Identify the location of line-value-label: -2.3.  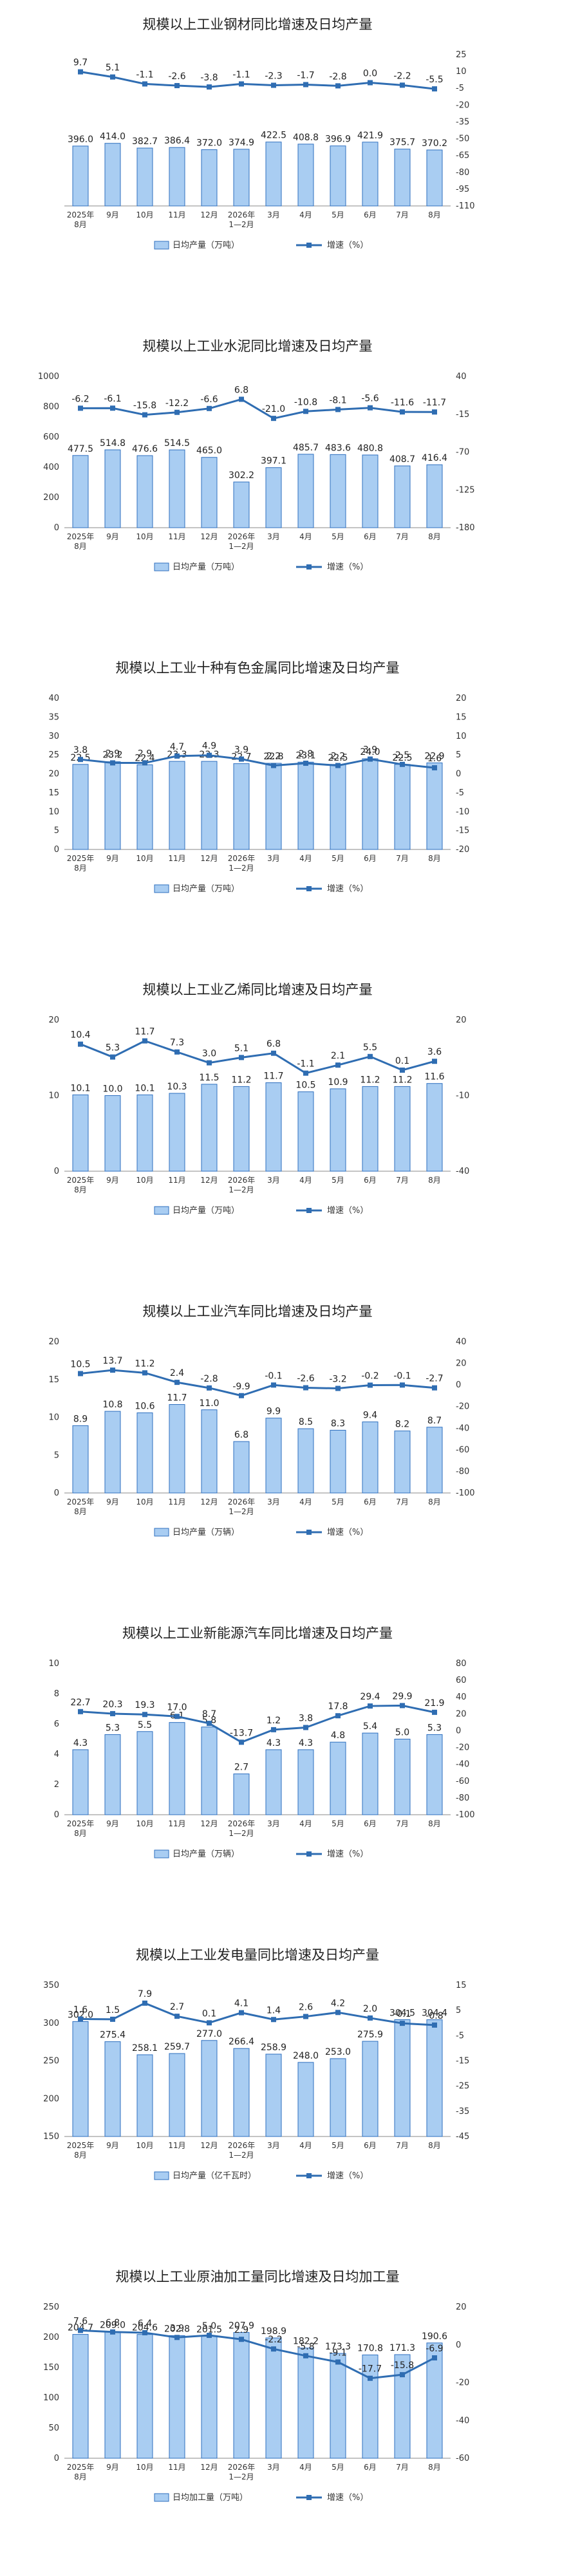
(273, 76).